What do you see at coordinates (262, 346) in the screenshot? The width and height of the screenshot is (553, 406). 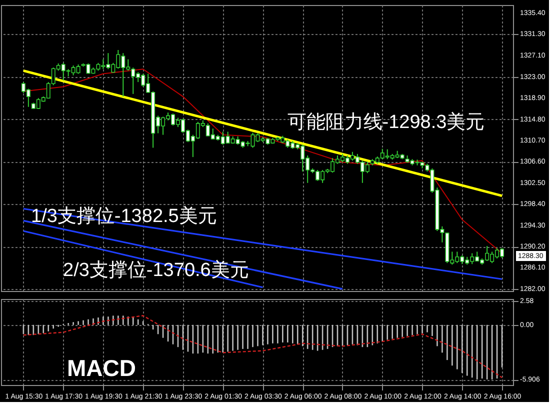 I see `line-series` at bounding box center [262, 346].